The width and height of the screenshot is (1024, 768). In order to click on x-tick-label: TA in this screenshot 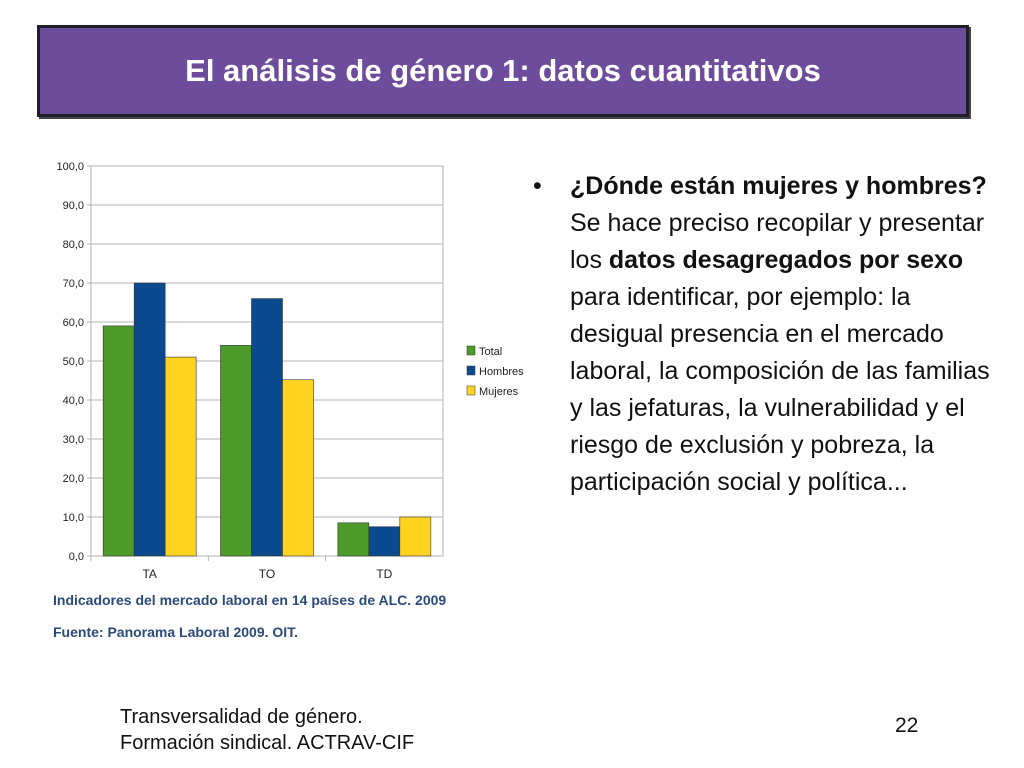, I will do `click(149, 574)`.